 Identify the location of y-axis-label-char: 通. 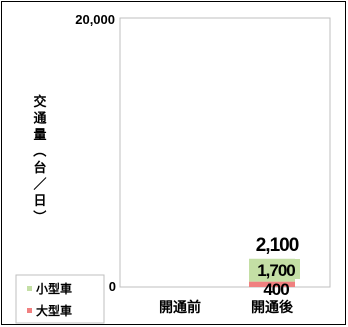
(39, 119).